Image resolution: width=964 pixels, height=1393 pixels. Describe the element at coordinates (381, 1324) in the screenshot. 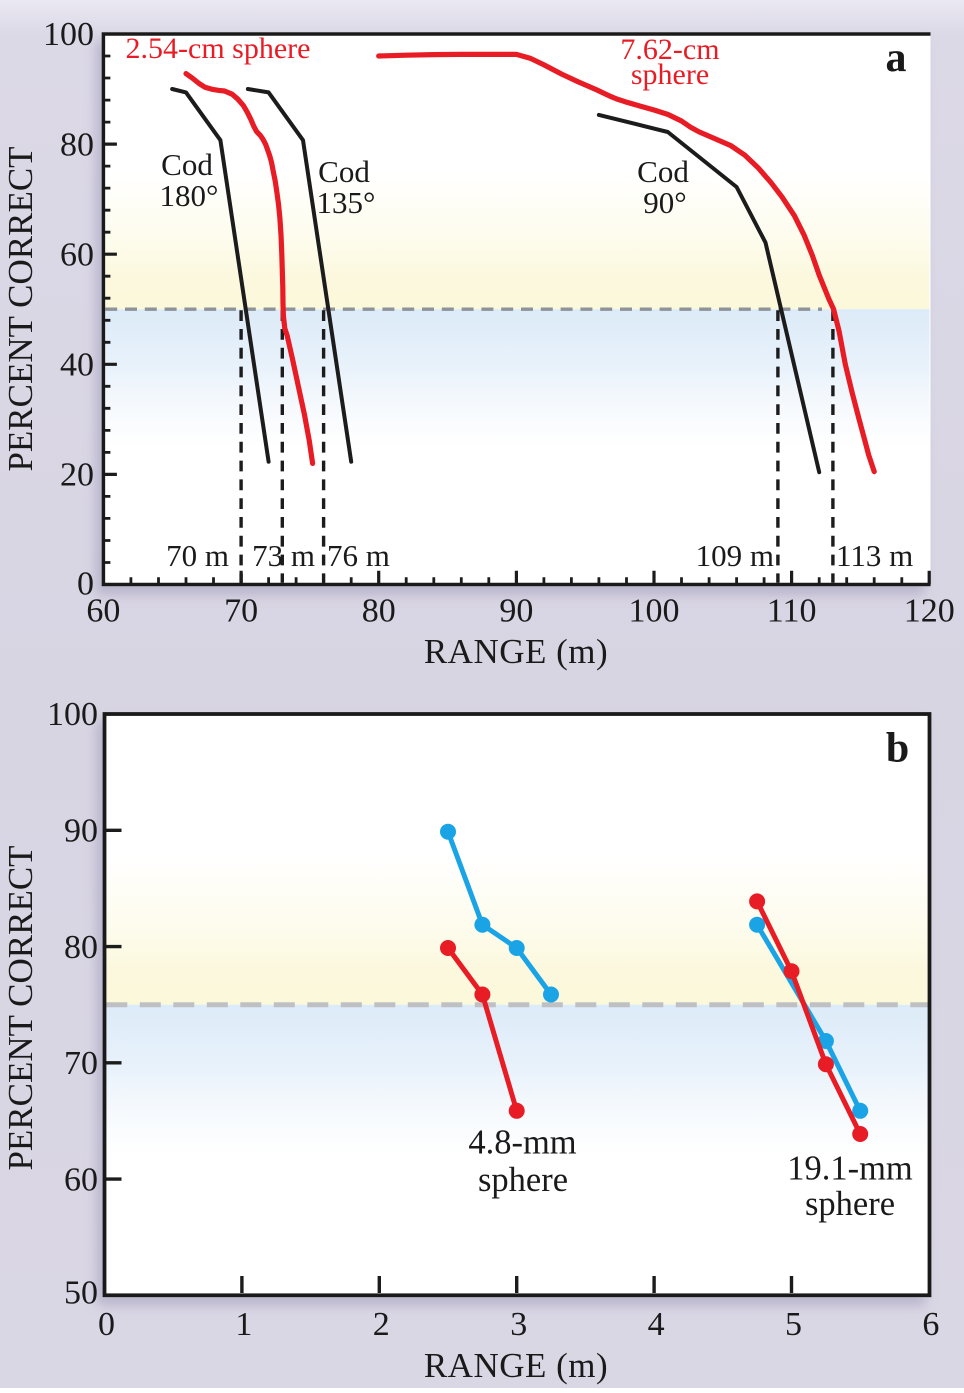

I see `svg-text: 2` at that location.